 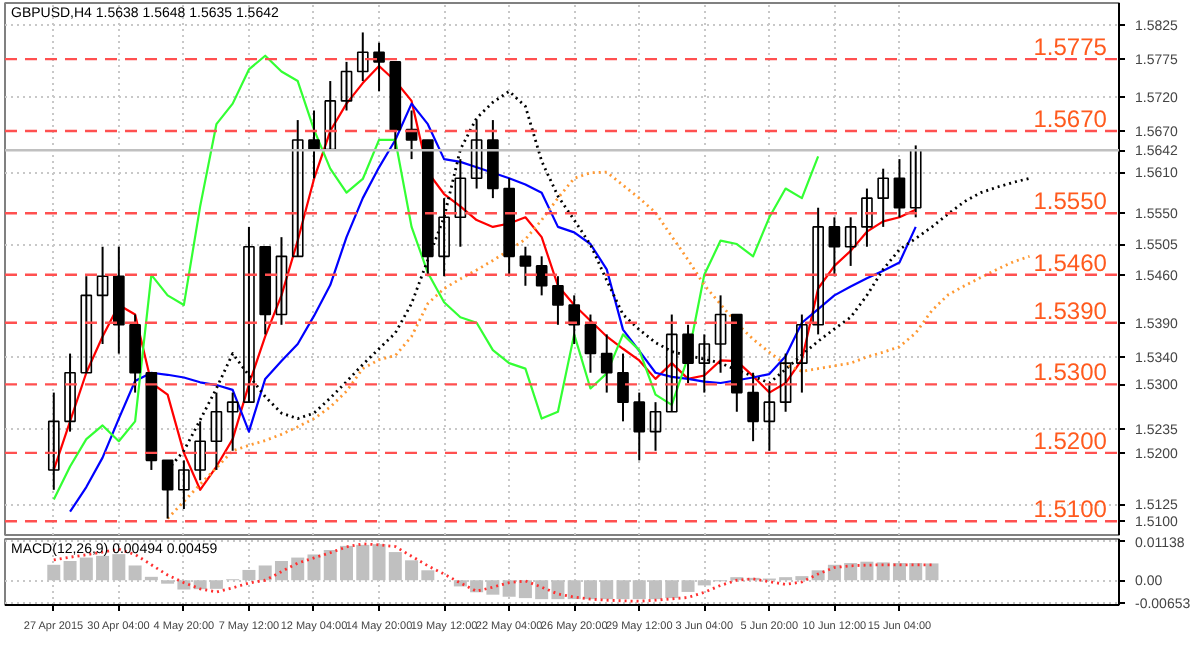 I want to click on annotation: 1.5550, so click(x=1070, y=201).